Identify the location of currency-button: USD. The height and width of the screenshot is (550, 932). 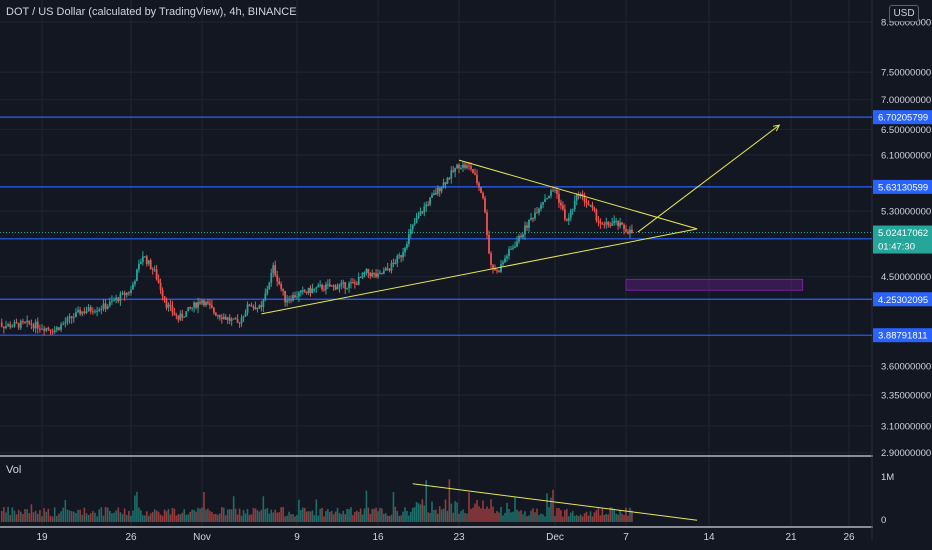
(904, 13).